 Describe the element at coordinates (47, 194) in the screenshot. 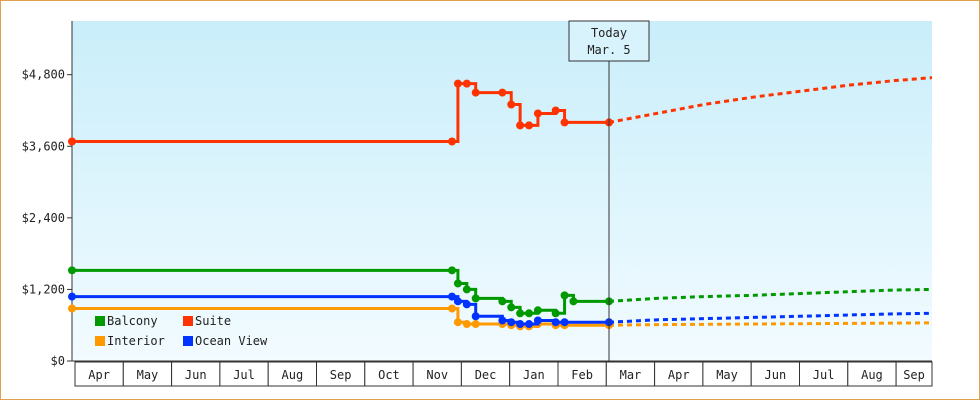

I see `y-axis: $0 $1,200 $2,400 $3,600 $4,800` at that location.